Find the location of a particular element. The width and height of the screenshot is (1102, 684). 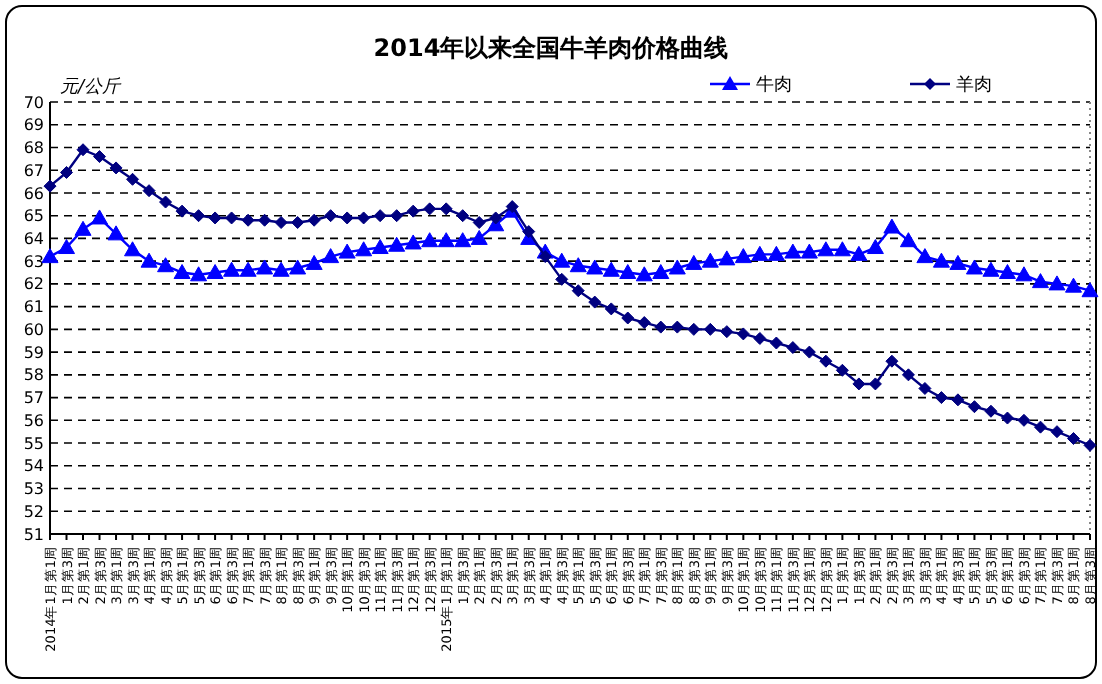

y-axis-title: 元/公斤 is located at coordinates (91, 87).